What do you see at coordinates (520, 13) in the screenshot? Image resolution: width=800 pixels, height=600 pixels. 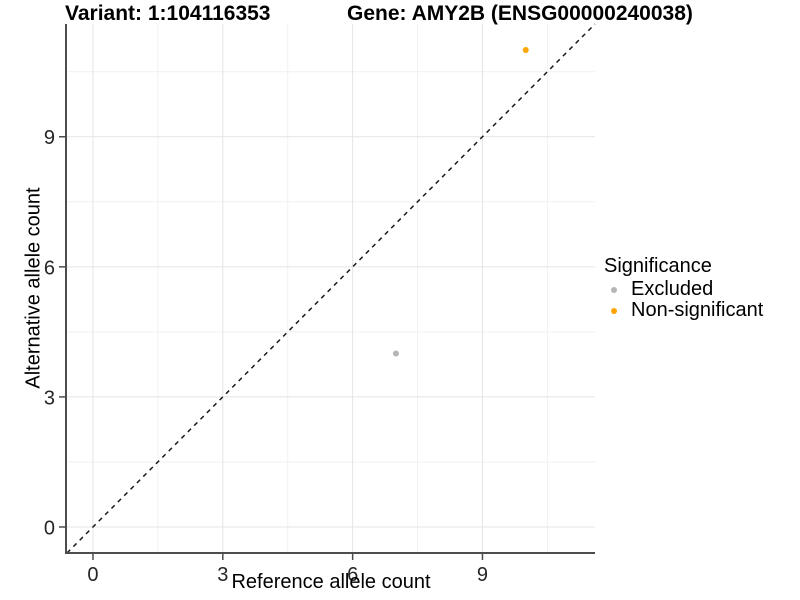 I see `plot-title-gene: Gene: AMY2B (ENSG00000240038)` at bounding box center [520, 13].